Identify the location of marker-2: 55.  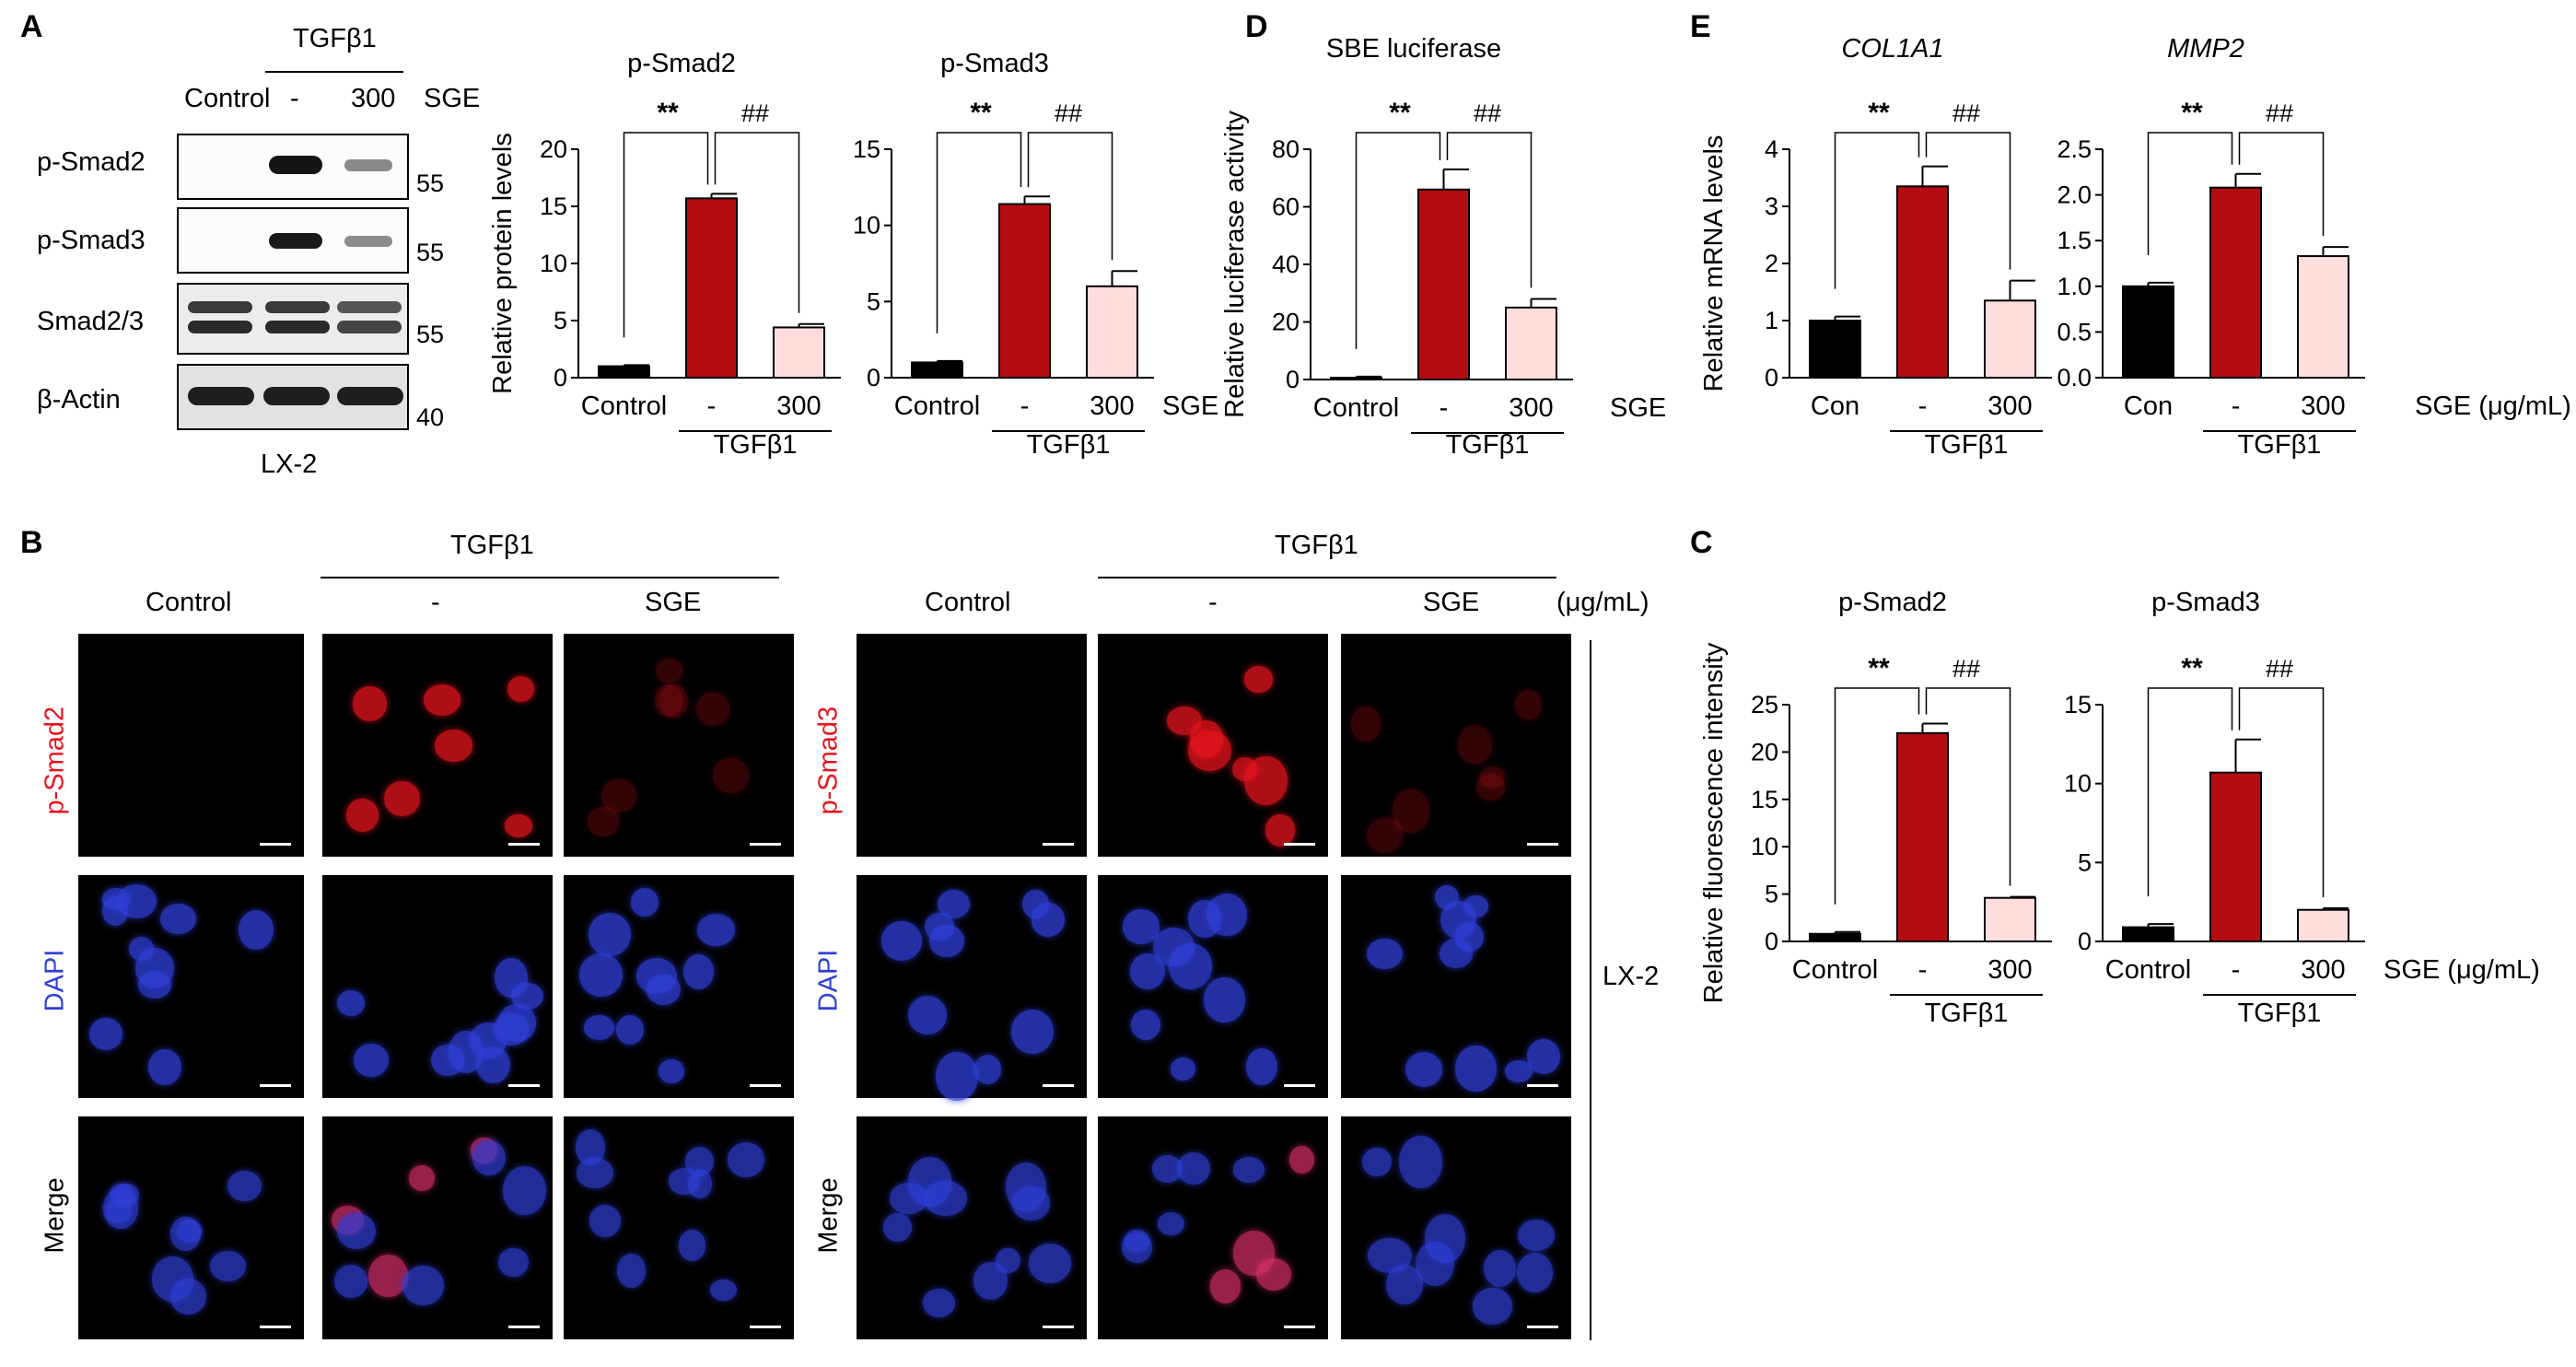
(430, 253).